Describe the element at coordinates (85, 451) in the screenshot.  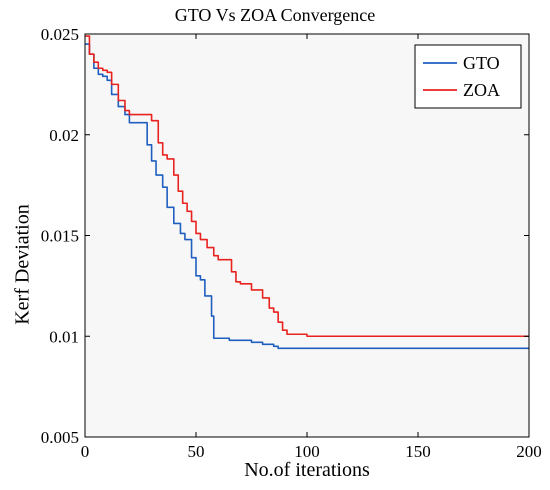
I see `x-tick-label: 0` at that location.